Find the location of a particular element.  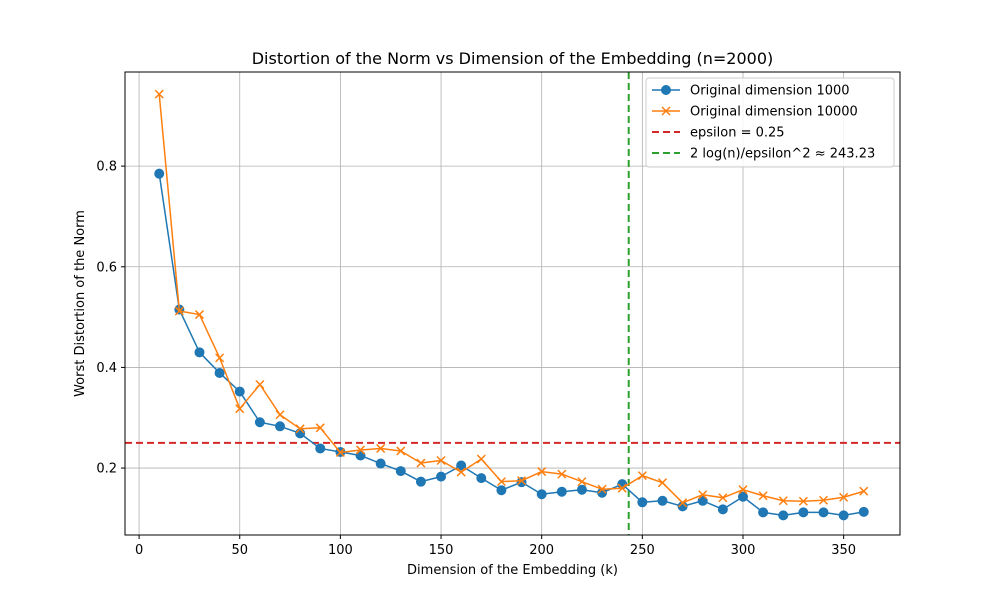

y-axis: 0.2 0.4 0.6 0.8 is located at coordinates (110, 318).